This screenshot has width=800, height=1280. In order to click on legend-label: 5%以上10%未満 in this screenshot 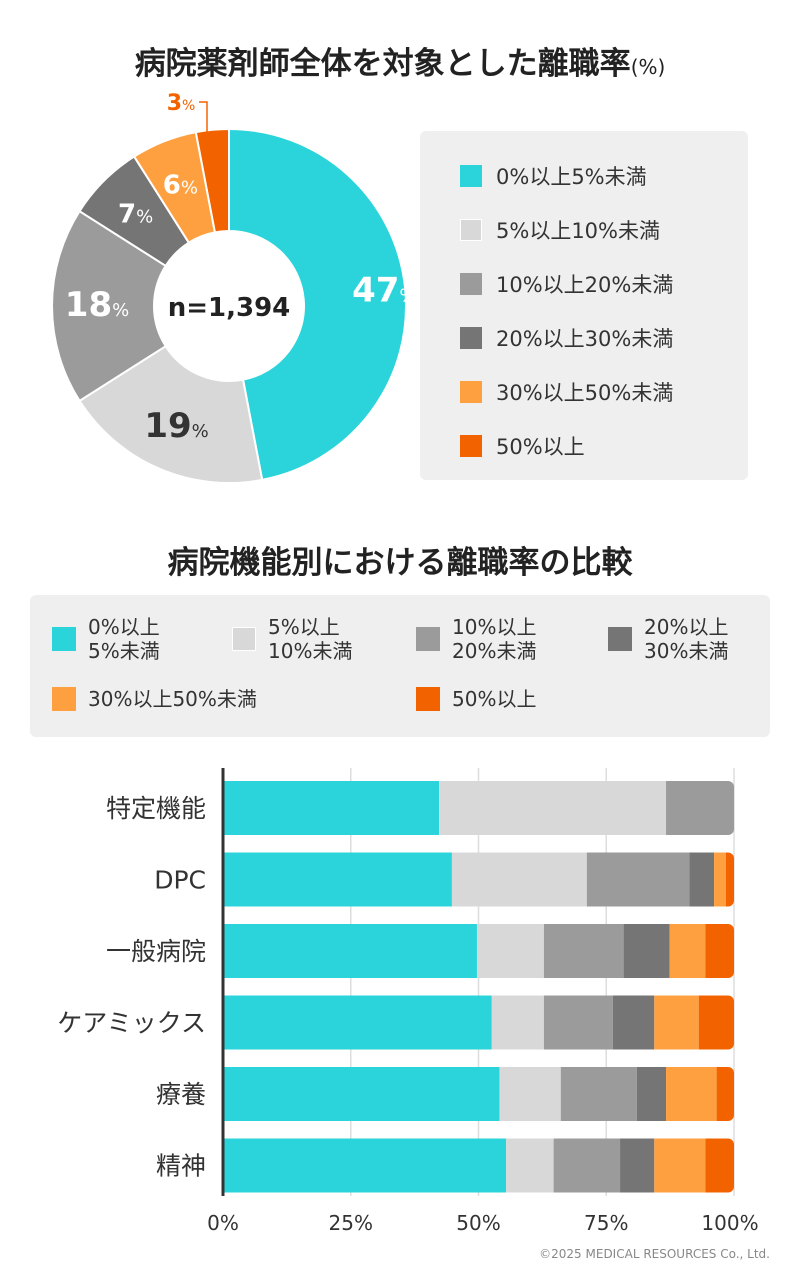, I will do `click(578, 231)`.